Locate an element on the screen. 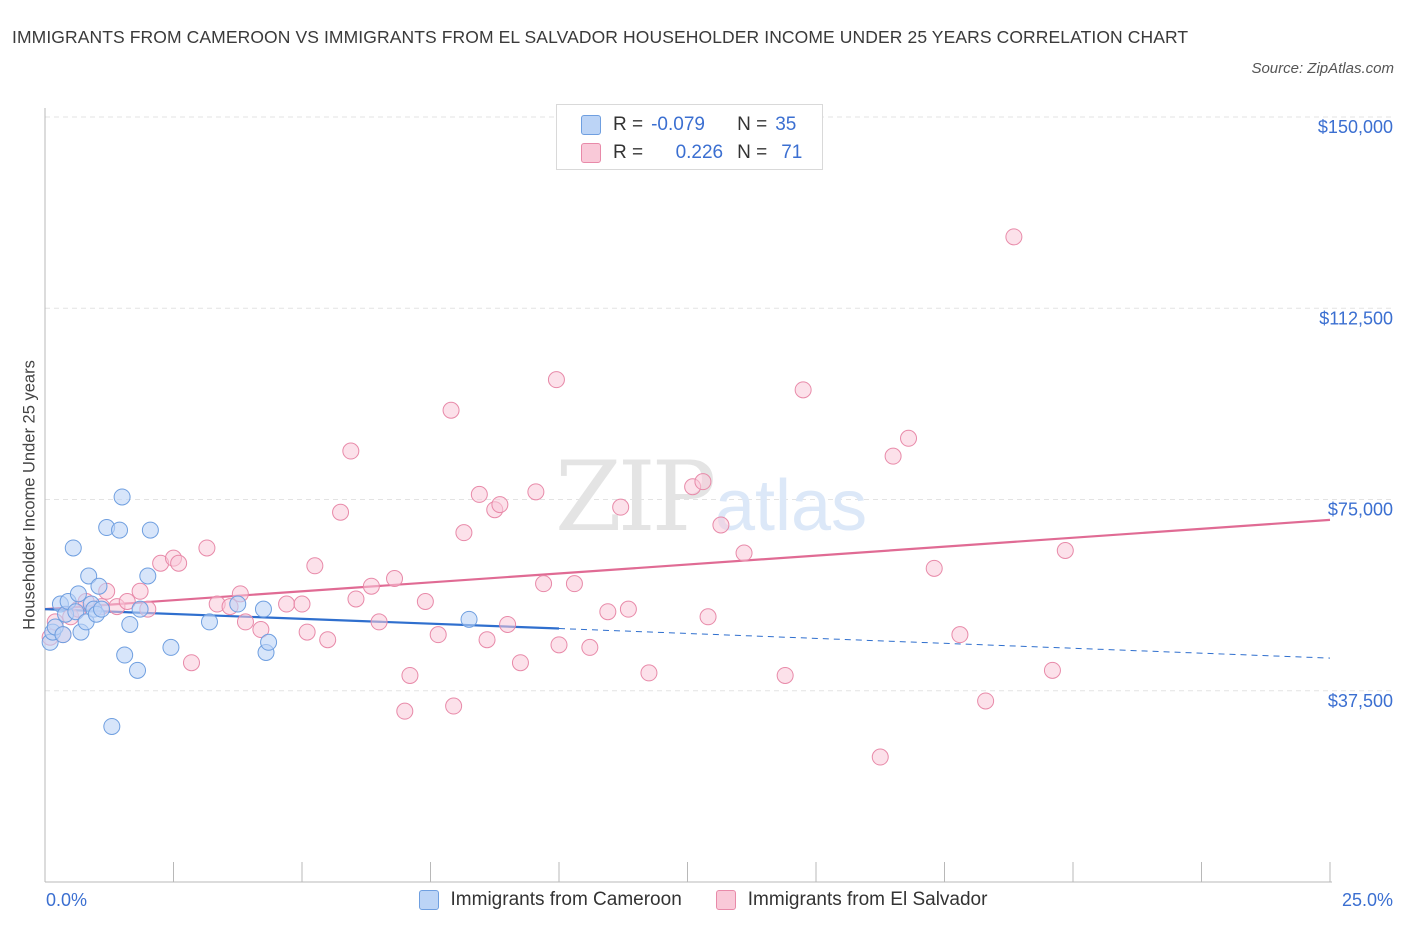 The width and height of the screenshot is (1406, 930). x-tick-max: 25.0% is located at coordinates (1367, 900).